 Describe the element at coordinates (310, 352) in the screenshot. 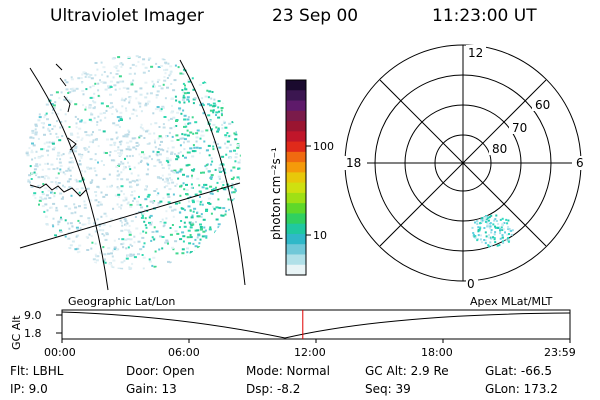

I see `x-tick-12: 12:00` at that location.